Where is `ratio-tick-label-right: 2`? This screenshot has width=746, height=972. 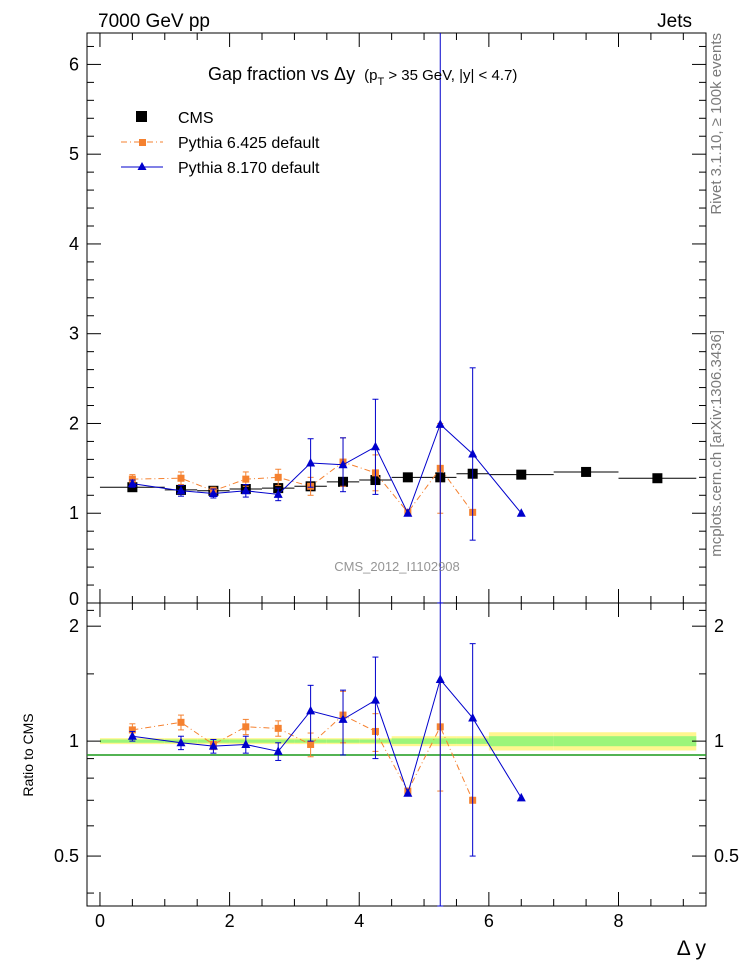
ratio-tick-label-right: 2 is located at coordinates (719, 626).